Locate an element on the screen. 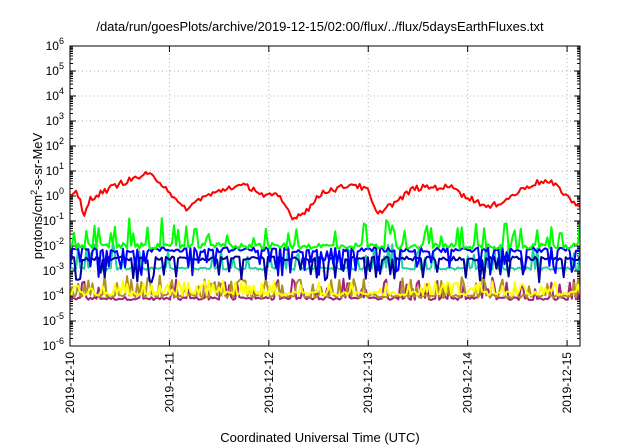 The height and width of the screenshot is (448, 640). y-tick-label: 10⁻⁶ is located at coordinates (53, 344).